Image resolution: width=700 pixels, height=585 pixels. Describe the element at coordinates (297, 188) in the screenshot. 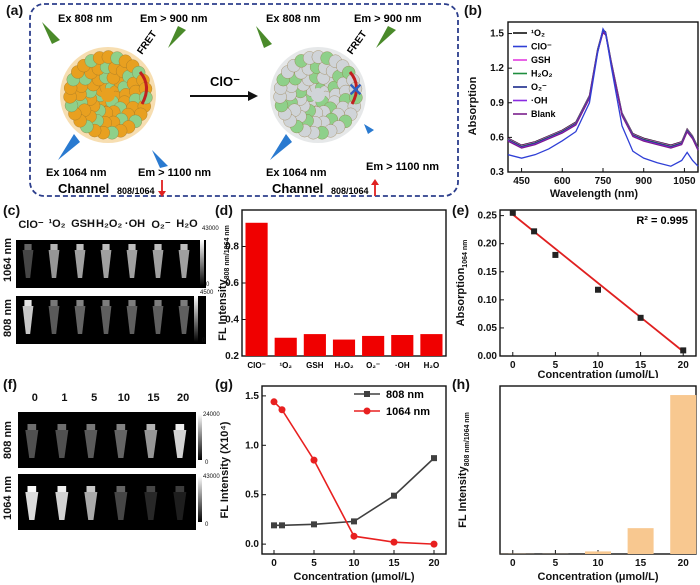

I see `channel-right: Channel` at that location.